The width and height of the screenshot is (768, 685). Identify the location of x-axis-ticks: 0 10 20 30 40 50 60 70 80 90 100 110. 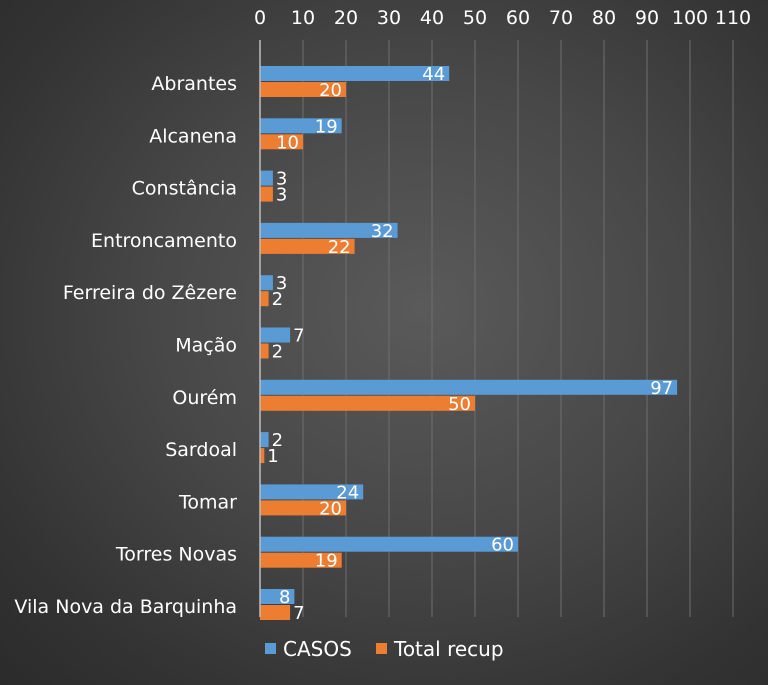
(502, 18).